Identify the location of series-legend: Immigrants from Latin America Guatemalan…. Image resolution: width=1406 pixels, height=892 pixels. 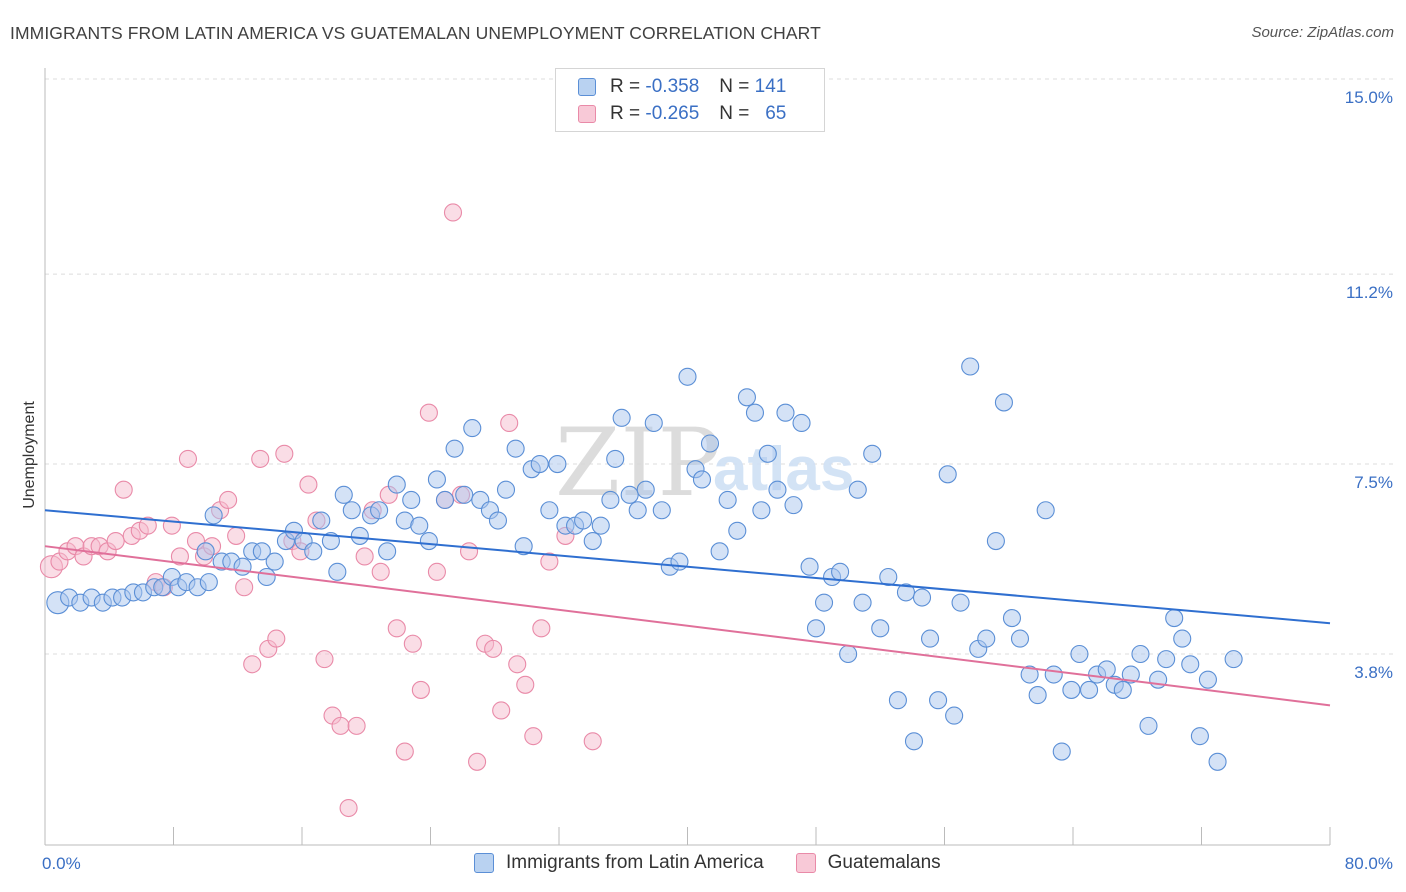
(723, 863).